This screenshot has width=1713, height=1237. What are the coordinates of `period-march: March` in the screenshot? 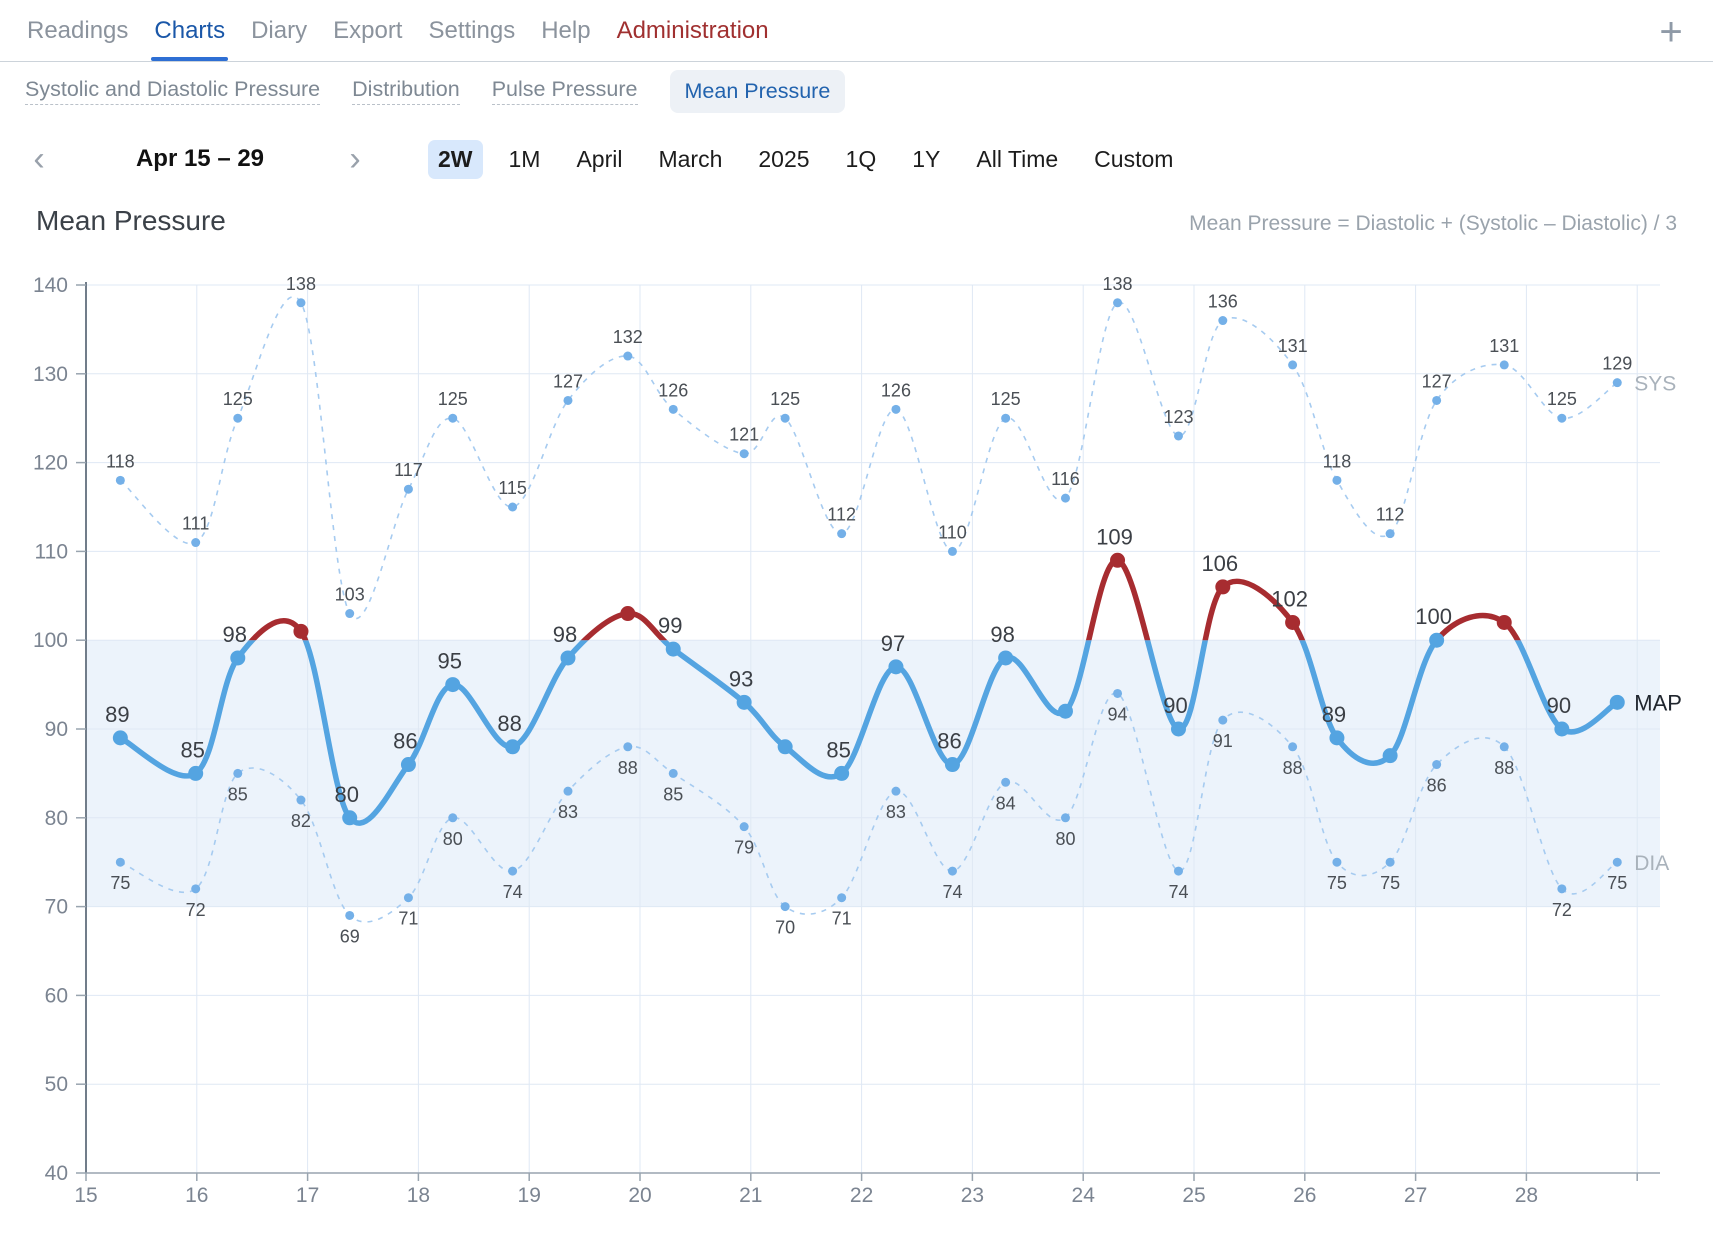 It's located at (690, 158).